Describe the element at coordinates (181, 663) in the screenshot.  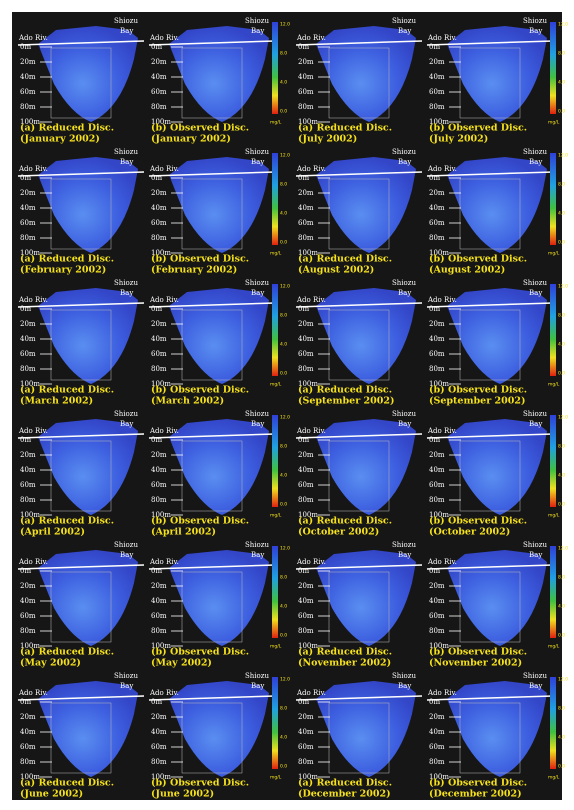
I see `month-label: (May 2002)` at that location.